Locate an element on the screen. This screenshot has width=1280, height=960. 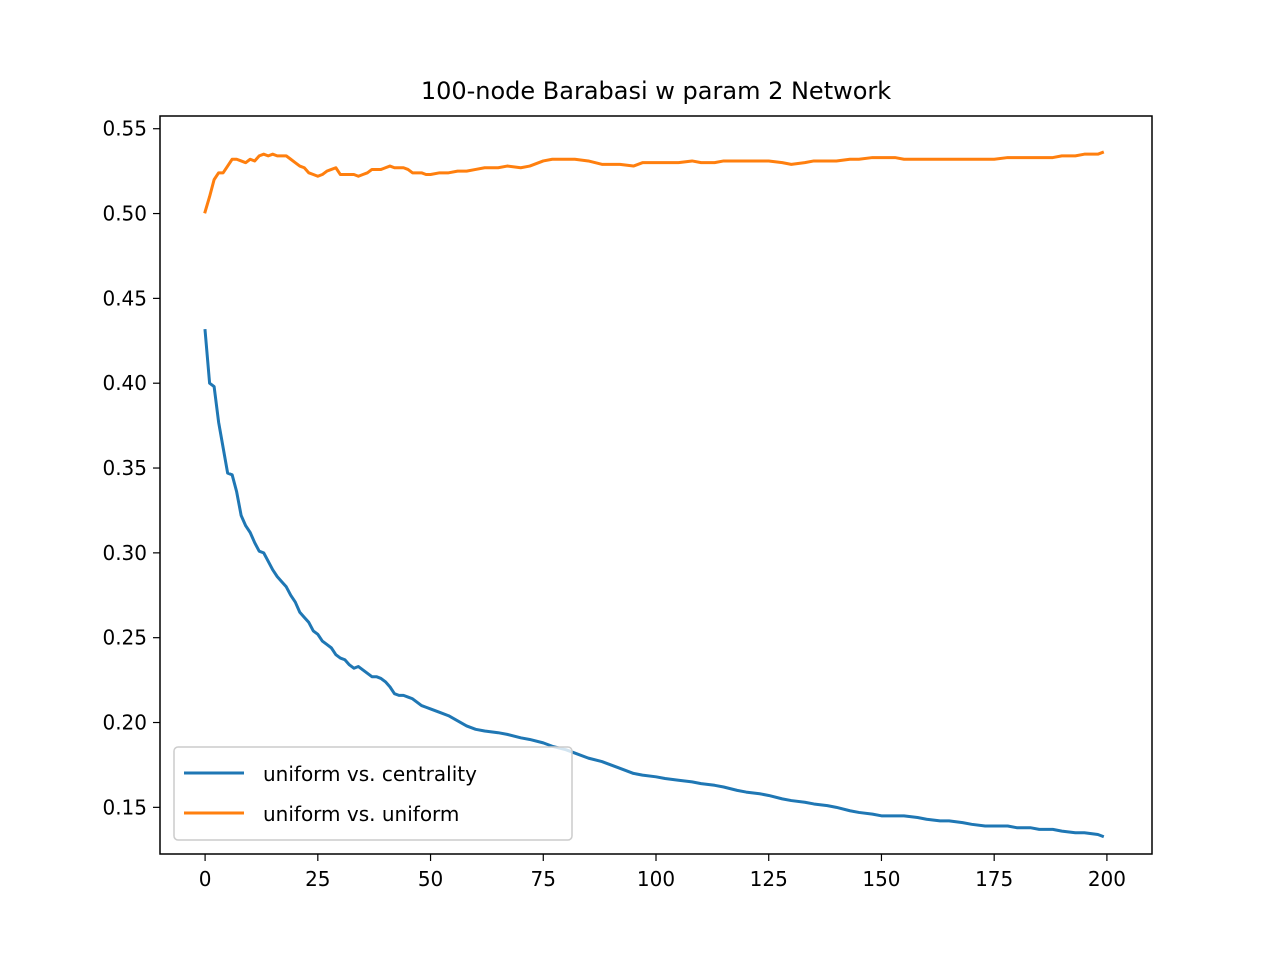
x-tick-label: 175 is located at coordinates (994, 879).